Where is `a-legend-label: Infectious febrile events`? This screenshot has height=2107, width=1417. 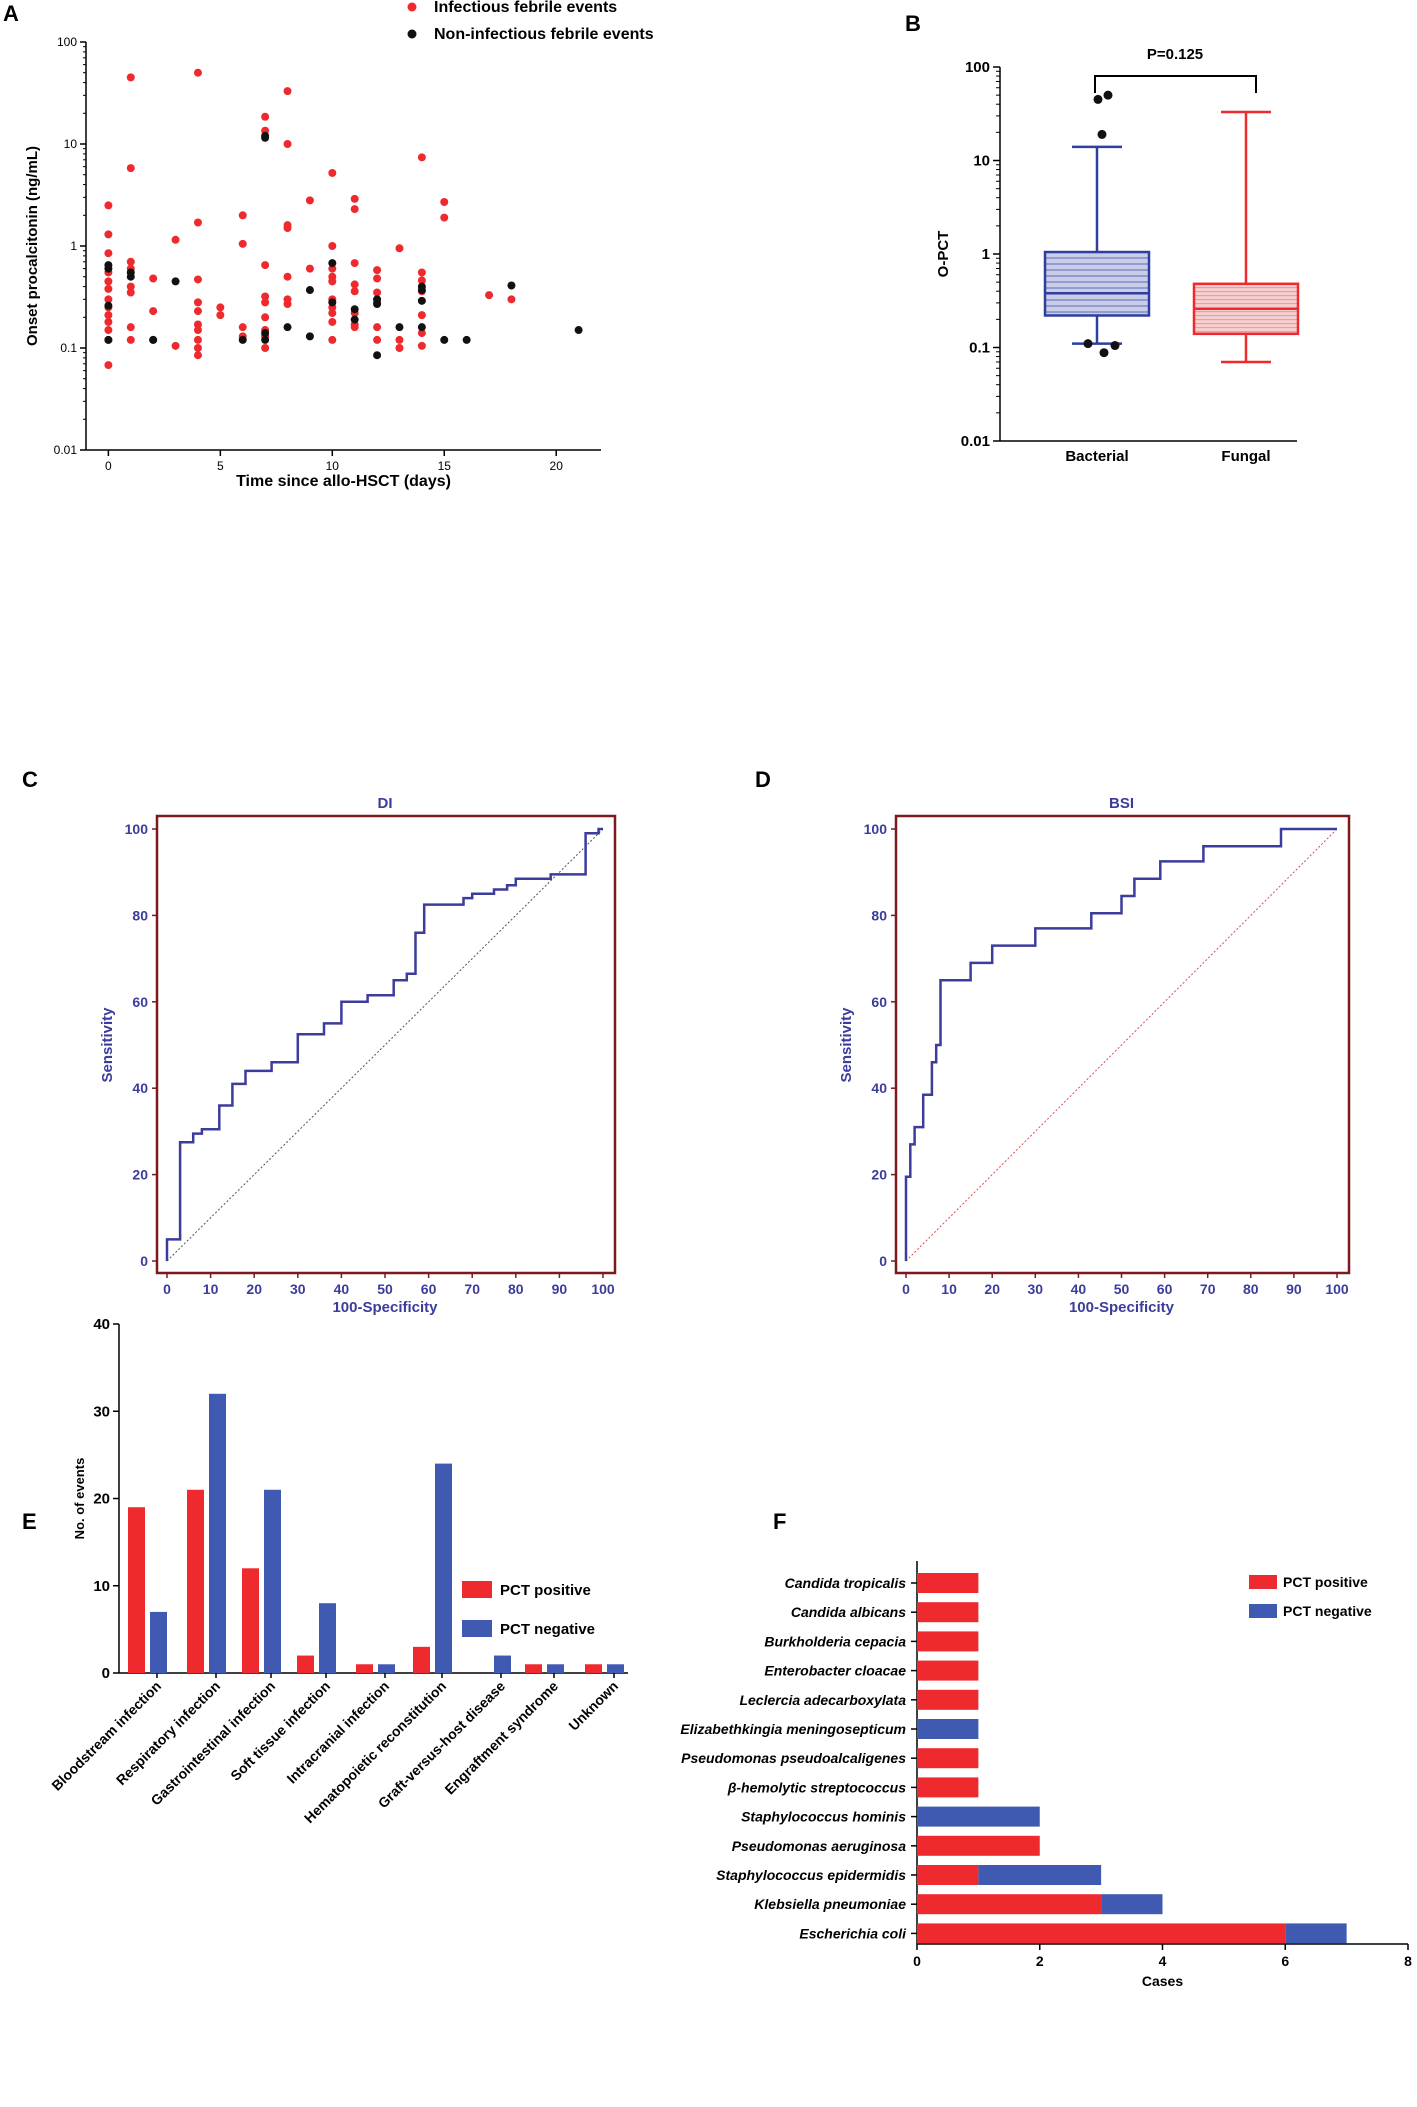 a-legend-label: Infectious febrile events is located at coordinates (525, 8).